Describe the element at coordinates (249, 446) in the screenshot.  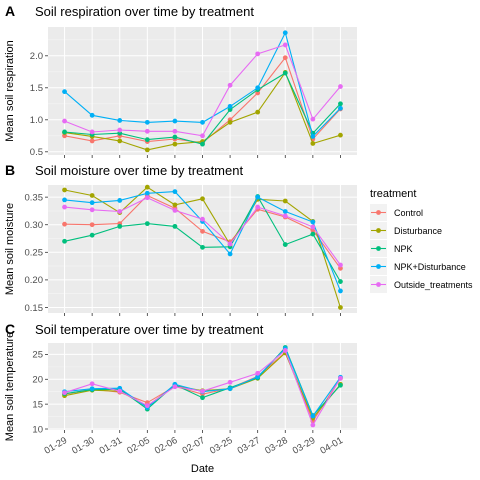
I see `x-tick-label: 03-27` at that location.